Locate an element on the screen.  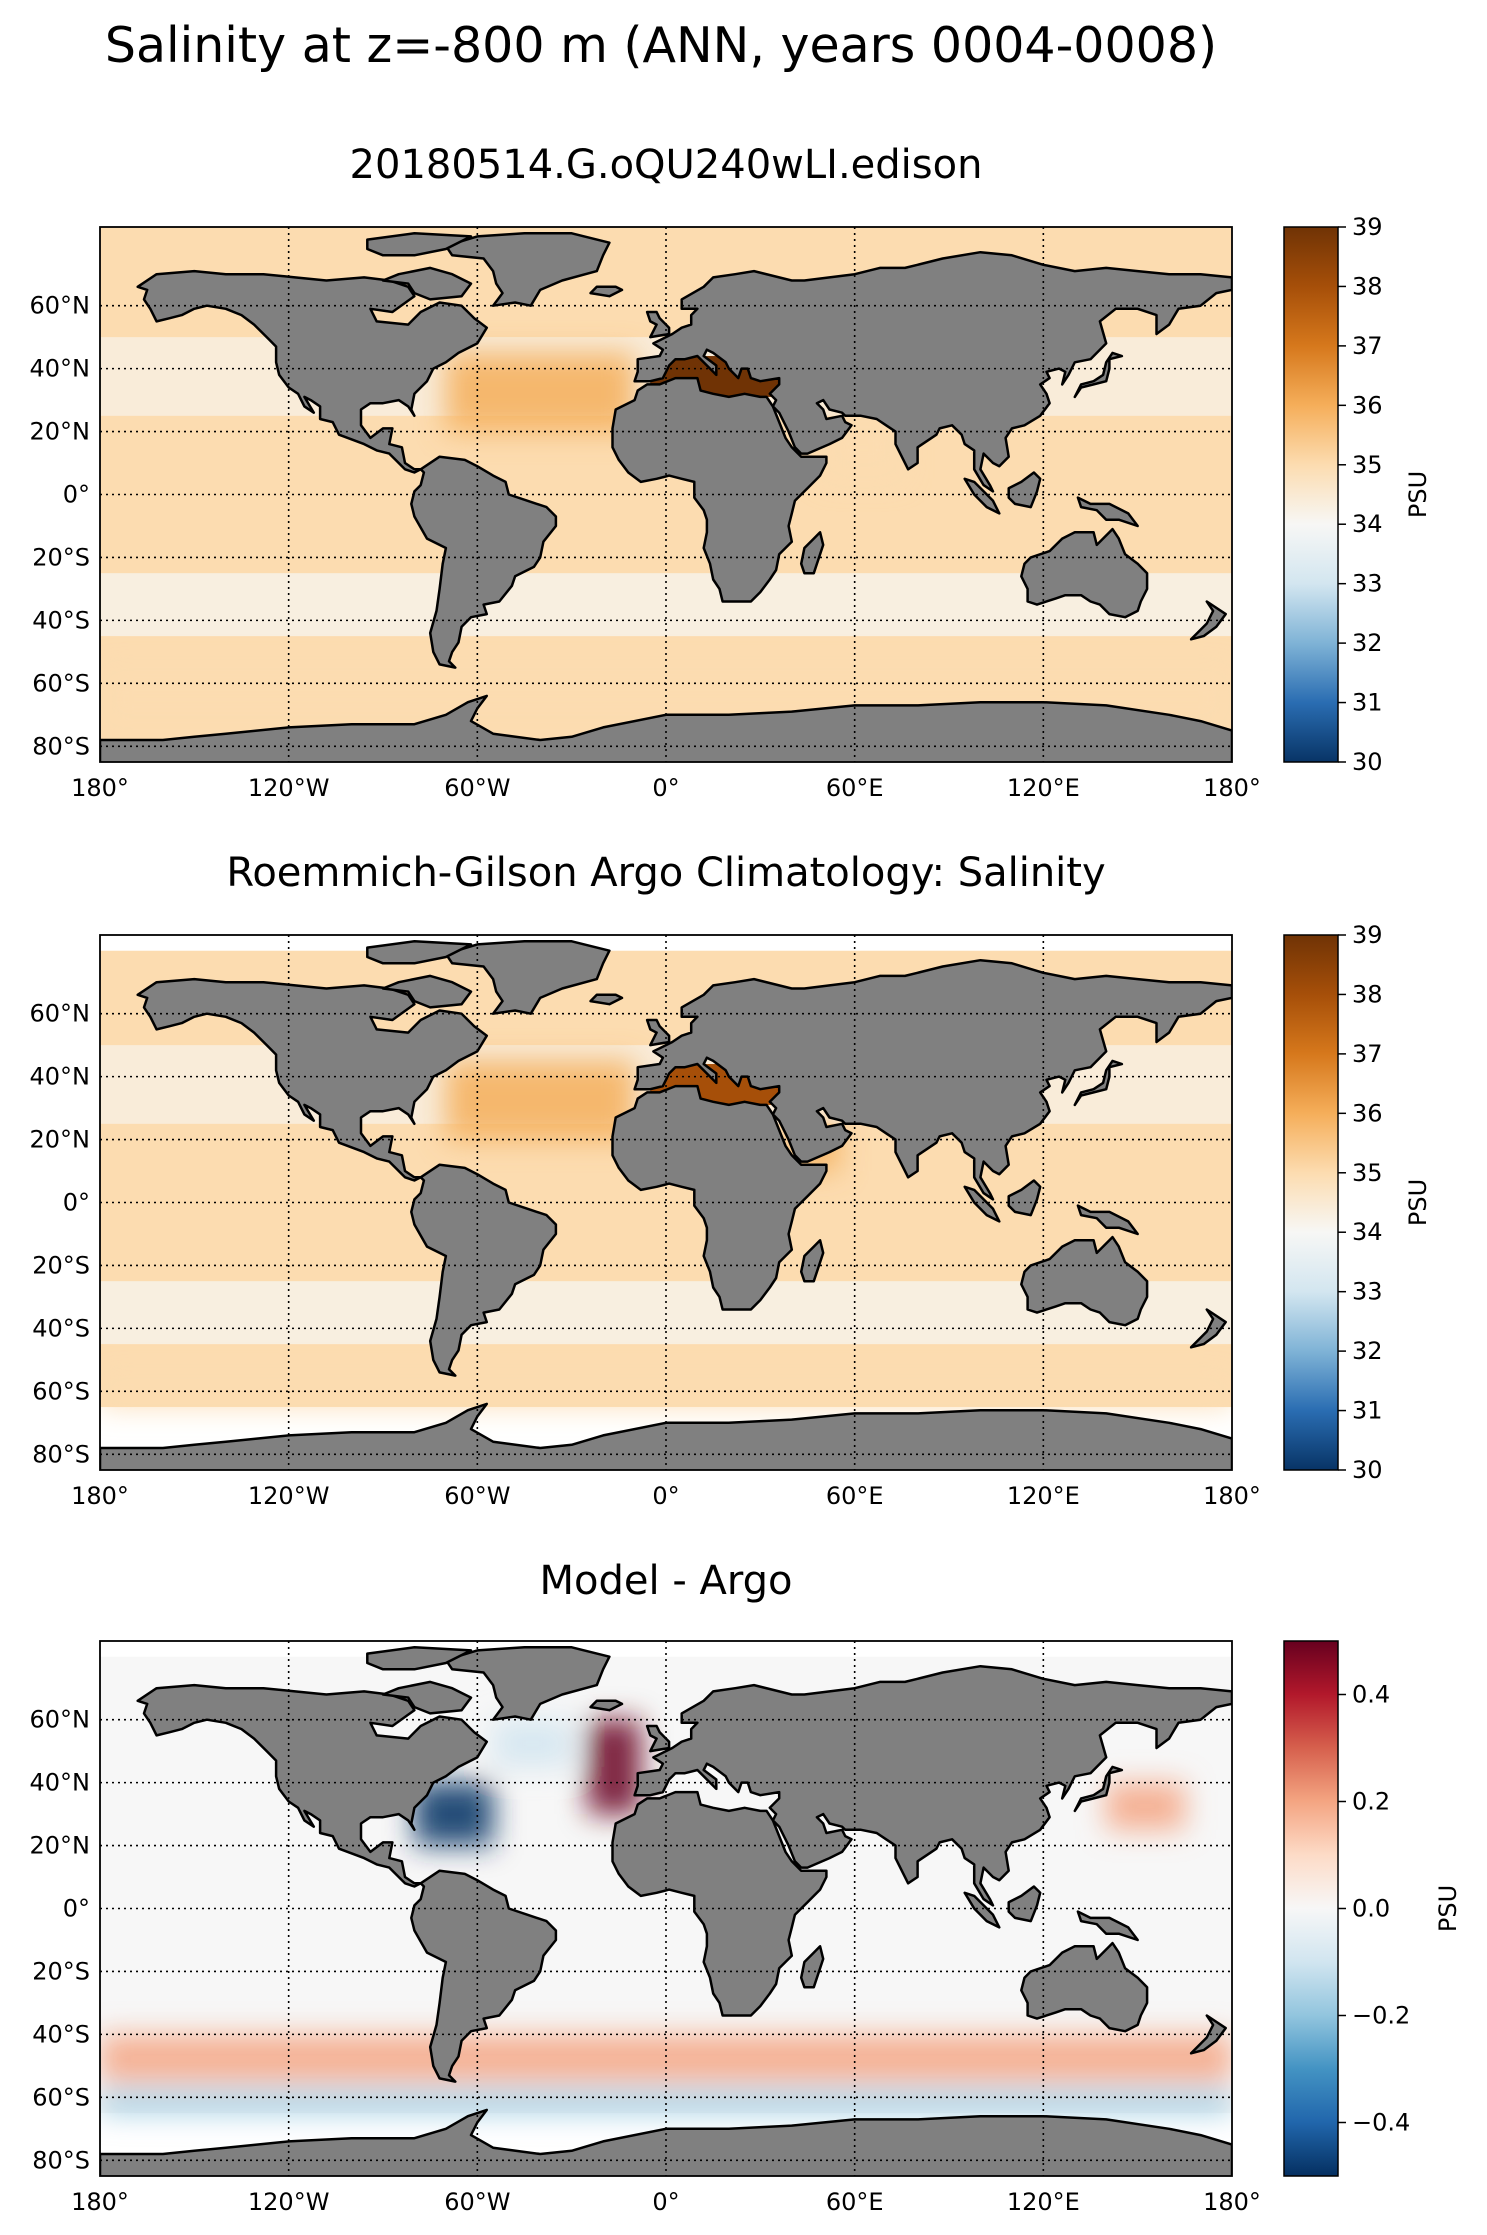
region-kuroshio is located at coordinates (1145, 1806).